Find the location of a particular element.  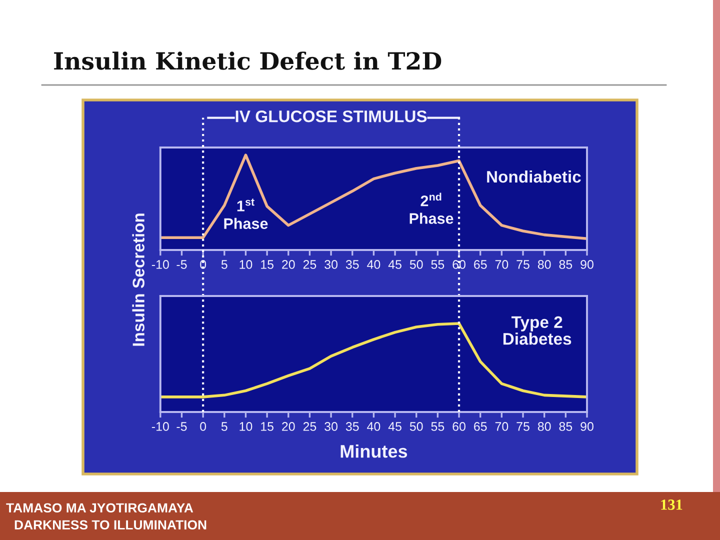

x-axis-title: Minutes is located at coordinates (374, 451).